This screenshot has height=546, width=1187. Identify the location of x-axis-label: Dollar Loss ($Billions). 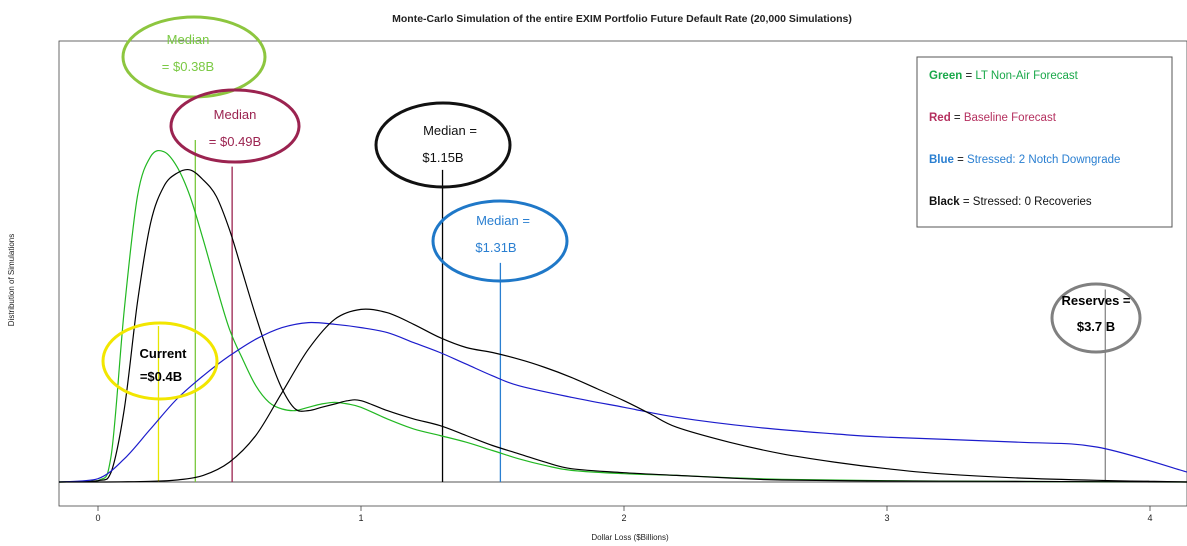
(630, 537).